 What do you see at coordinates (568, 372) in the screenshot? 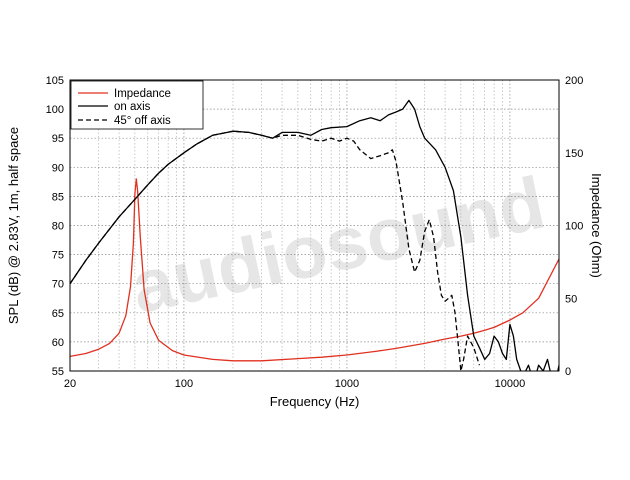
I see `y2-tick-label: 0` at bounding box center [568, 372].